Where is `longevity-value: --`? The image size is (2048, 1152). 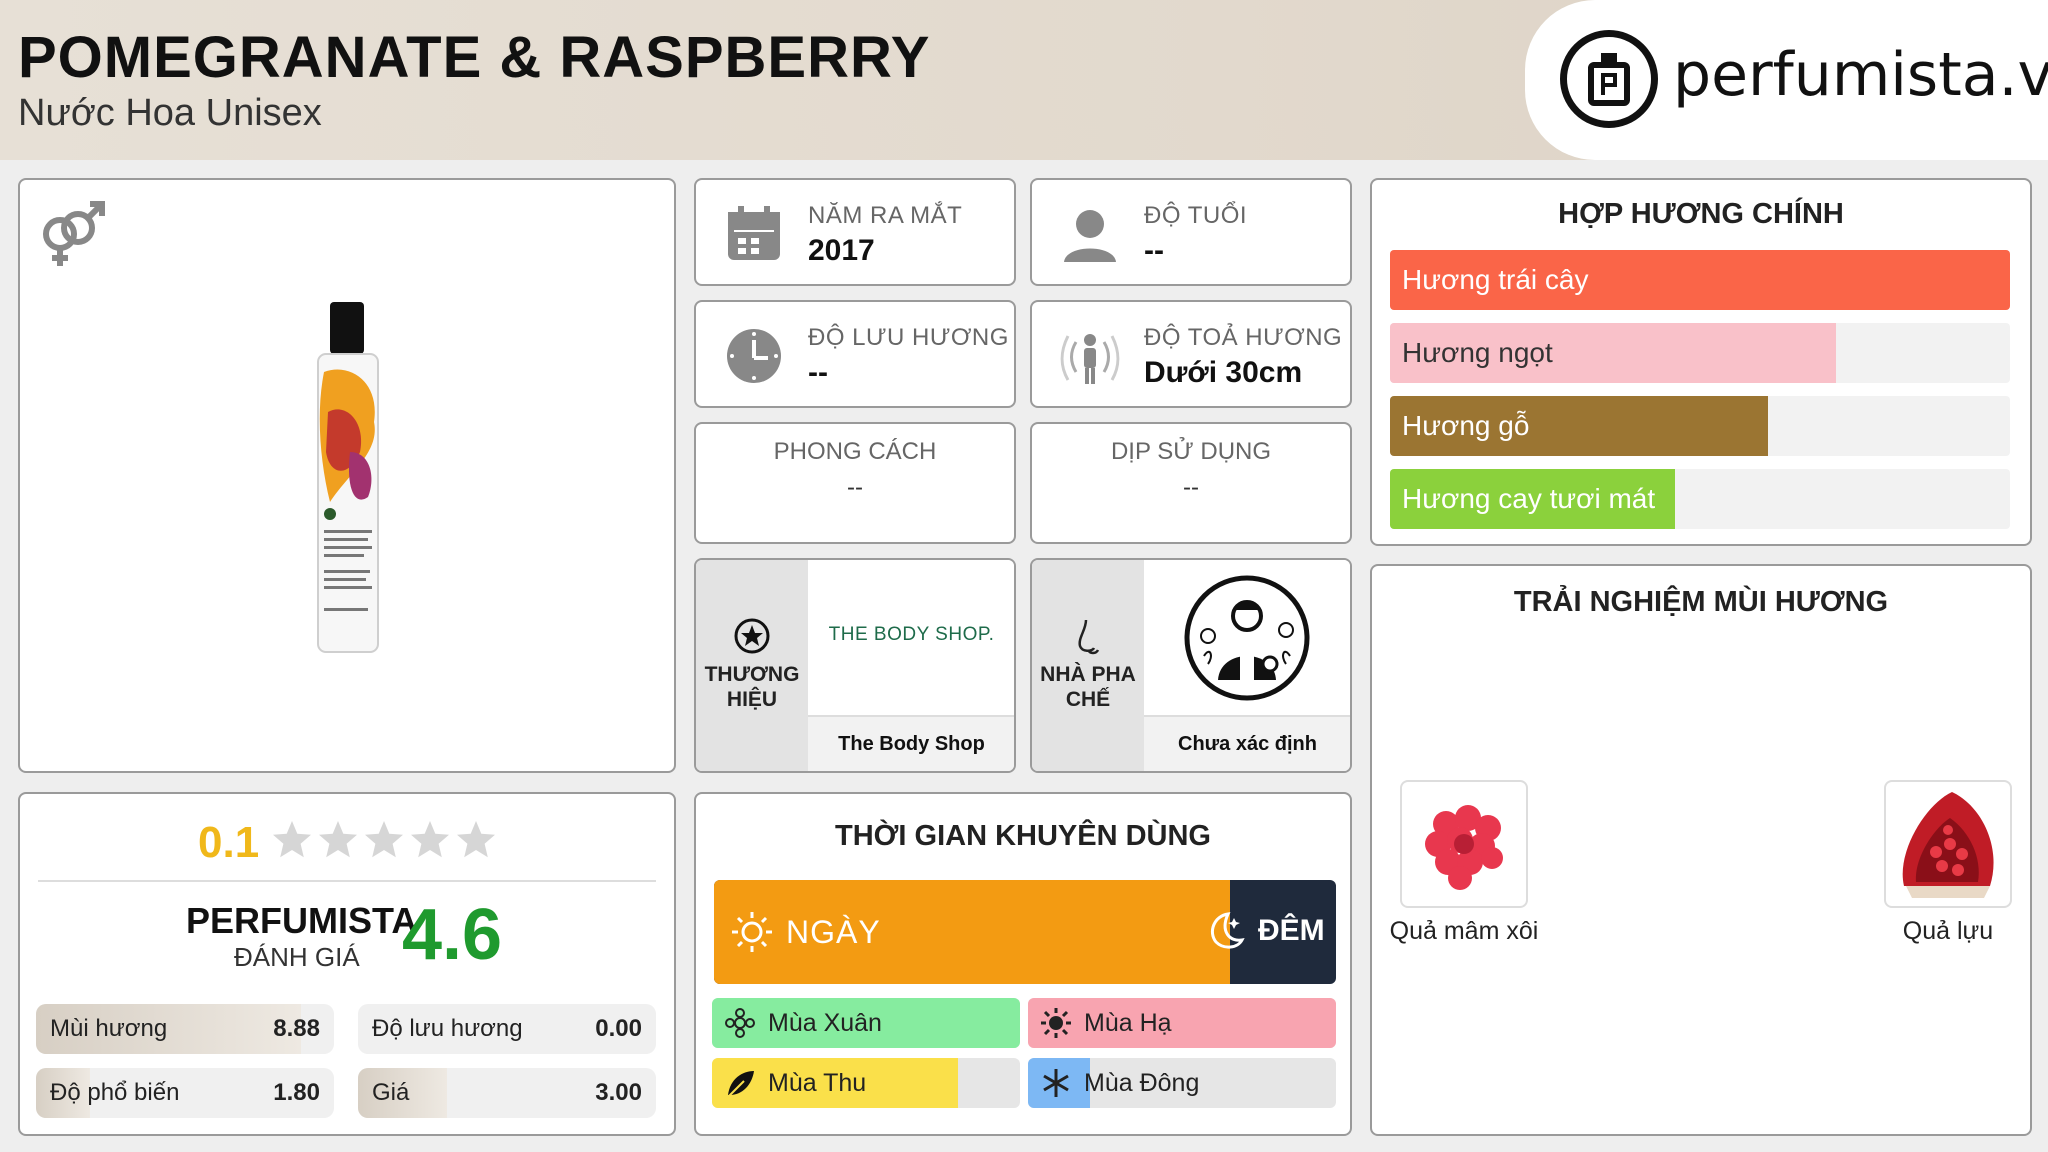 longevity-value: -- is located at coordinates (818, 372).